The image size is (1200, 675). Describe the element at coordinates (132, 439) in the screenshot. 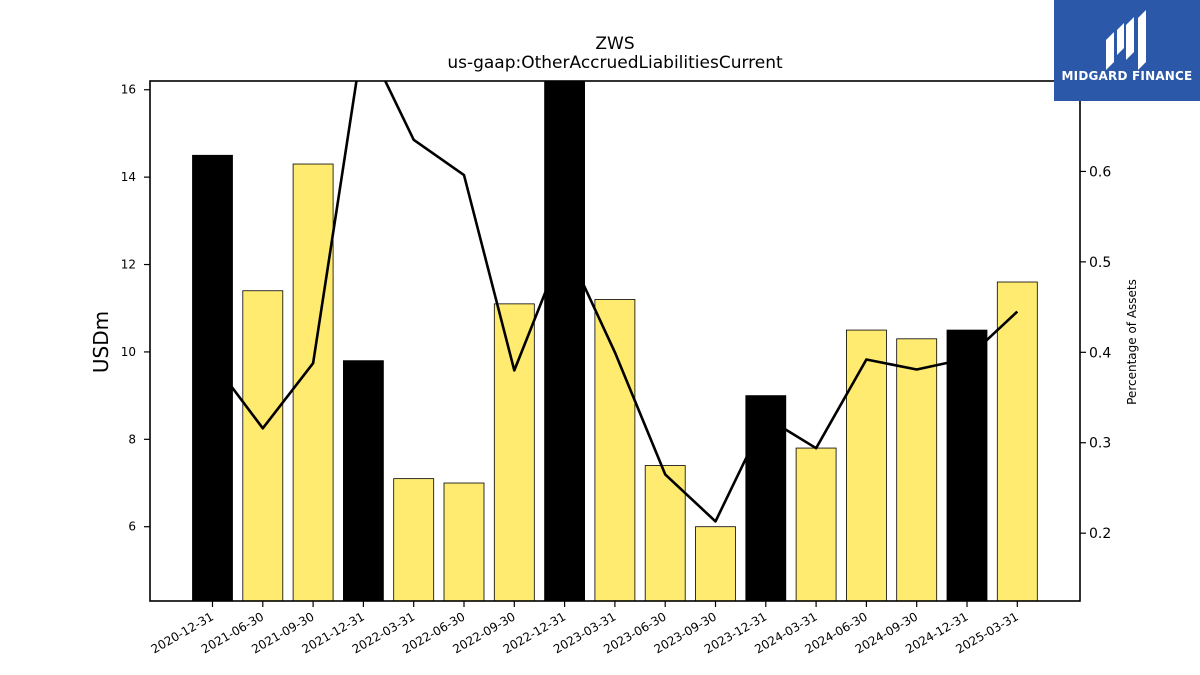

I see `y-tick-label: 8` at that location.